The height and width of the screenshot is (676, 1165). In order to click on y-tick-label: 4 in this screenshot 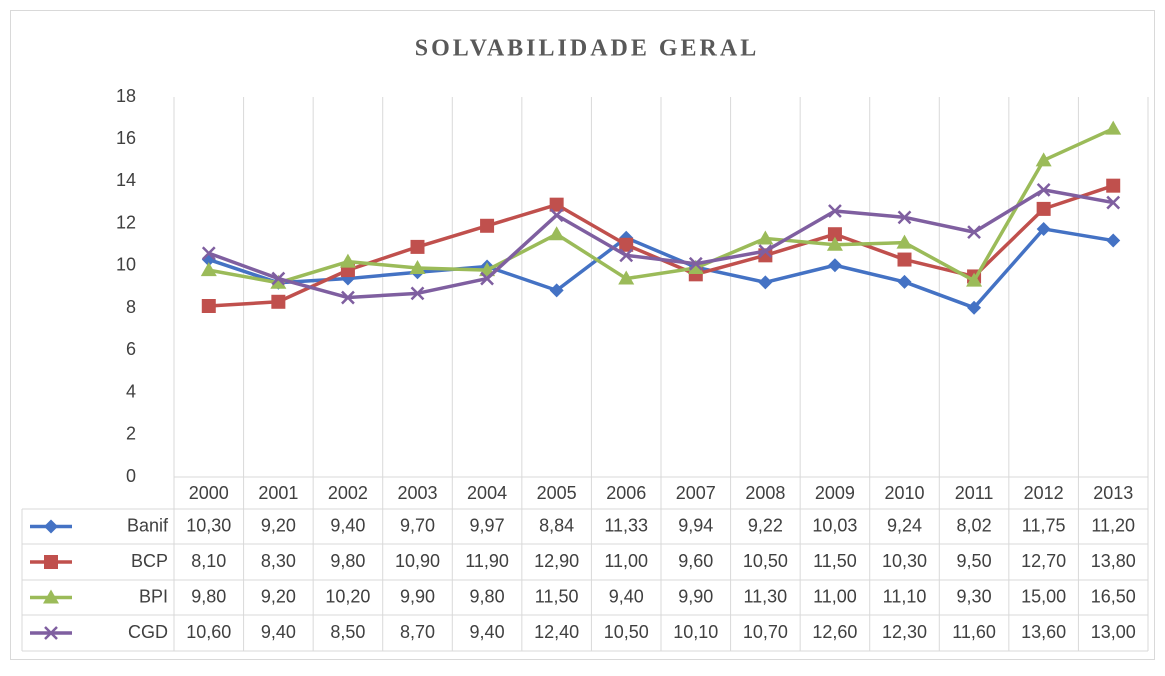, I will do `click(131, 391)`.